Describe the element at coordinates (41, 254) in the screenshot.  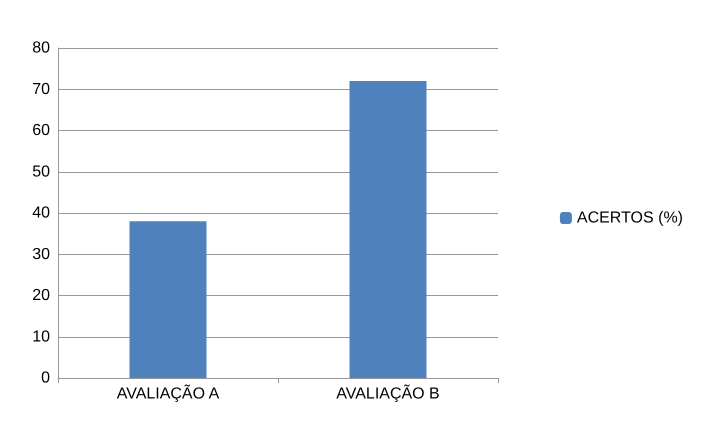
I see `y-tick-label: 30` at that location.